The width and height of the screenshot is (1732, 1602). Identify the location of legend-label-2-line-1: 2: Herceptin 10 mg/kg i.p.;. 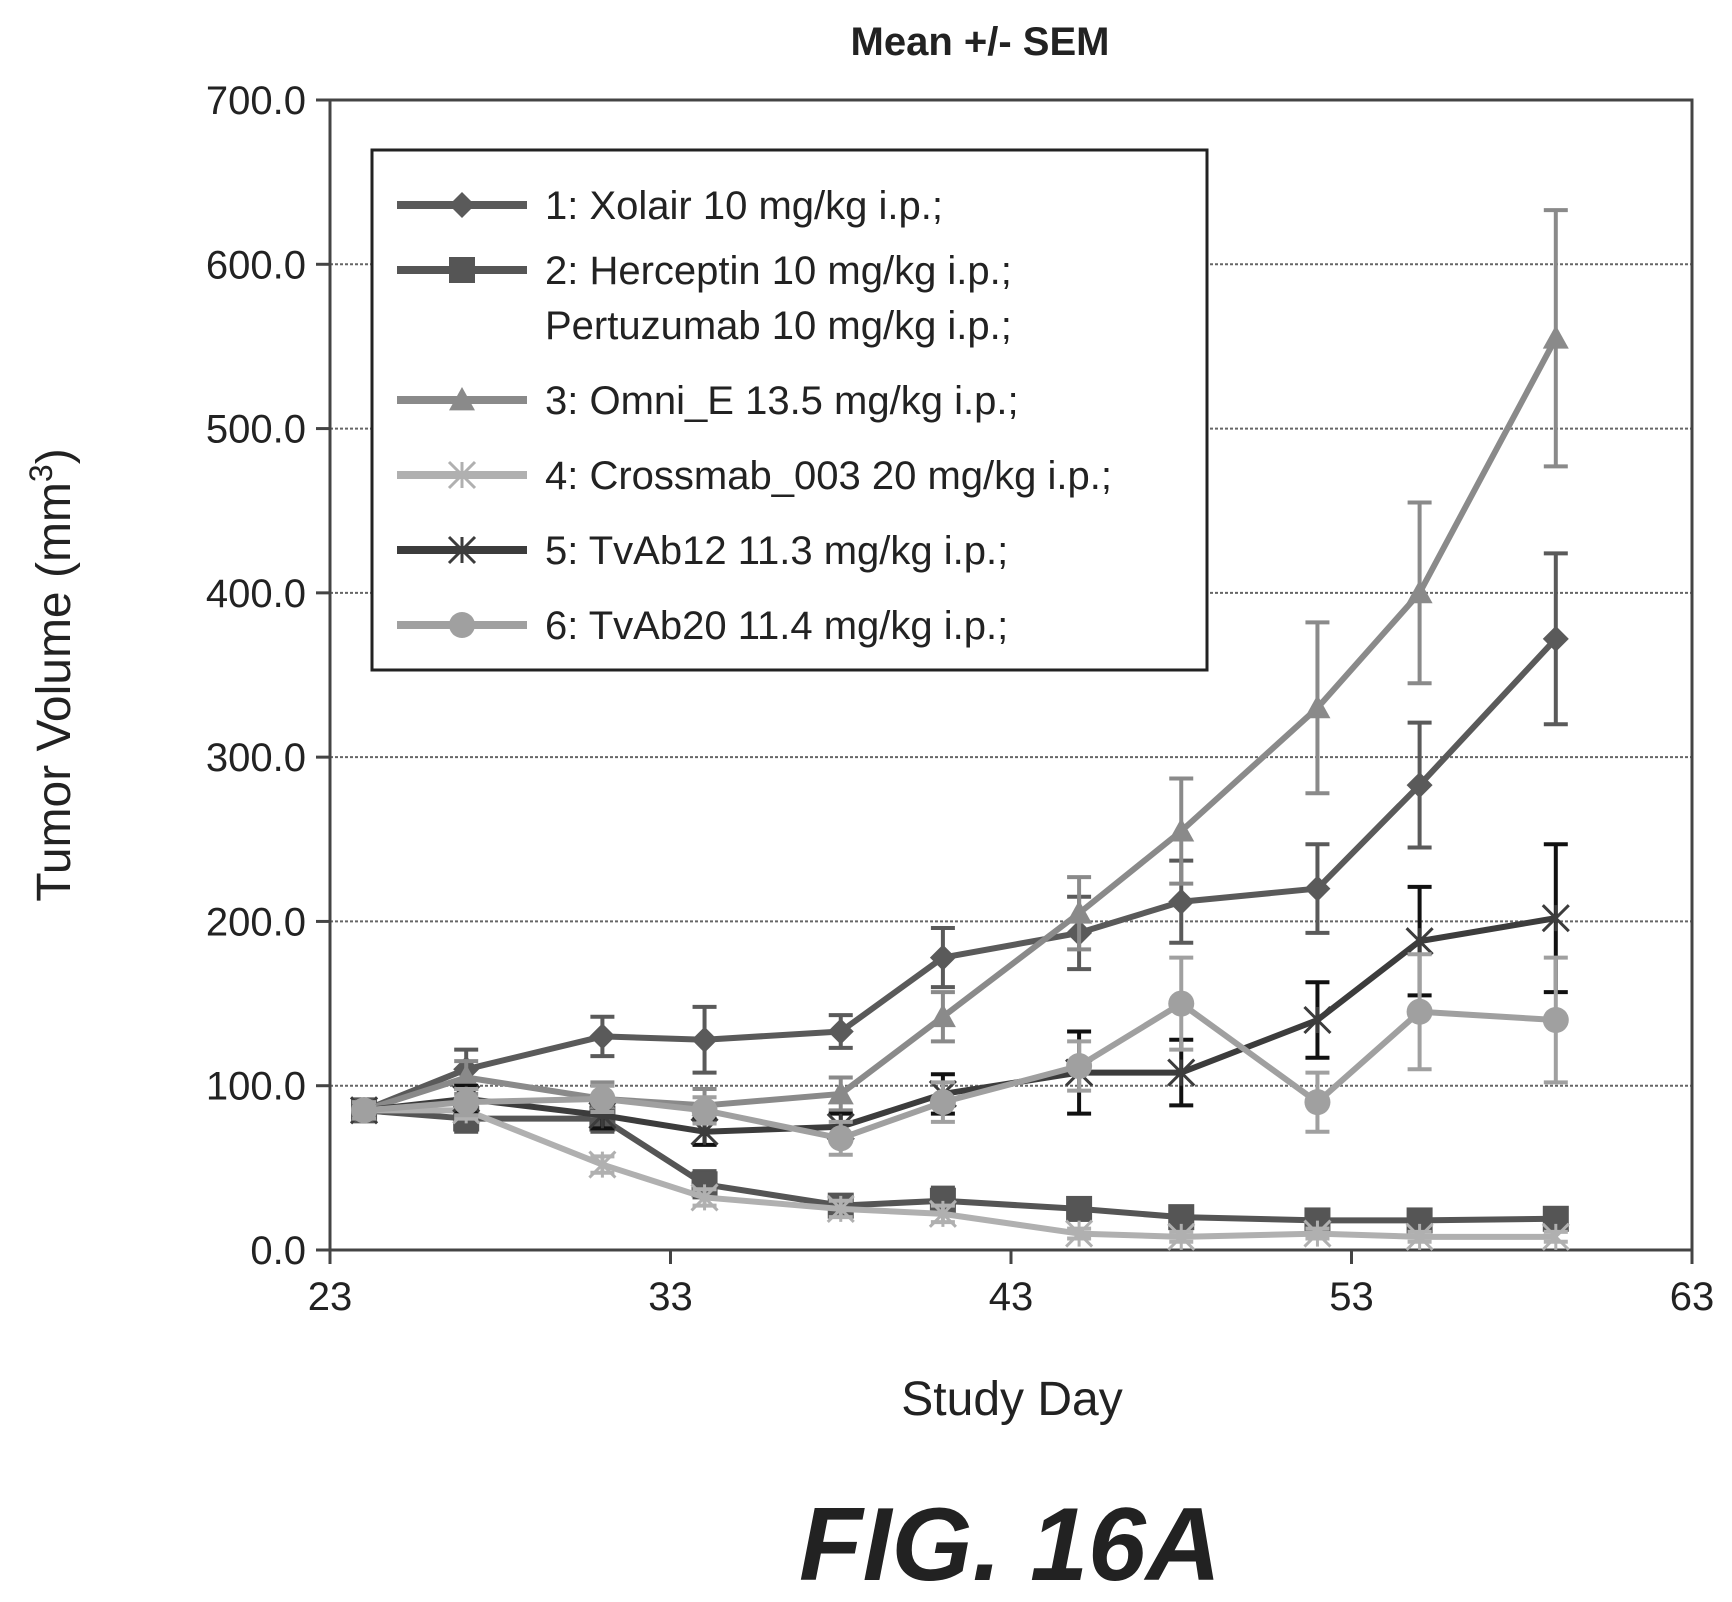
(778, 271).